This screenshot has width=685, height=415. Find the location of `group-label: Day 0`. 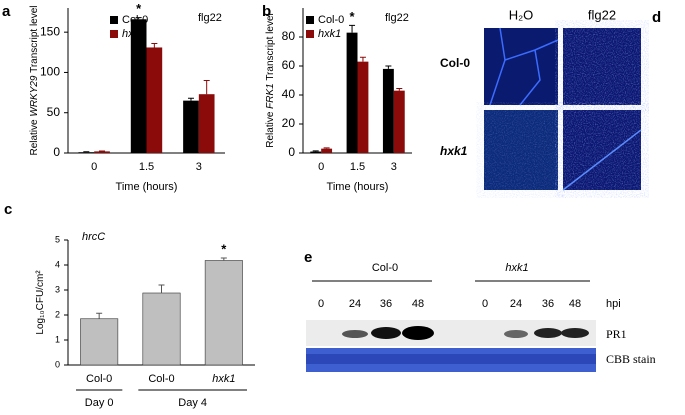

group-label: Day 0 is located at coordinates (99, 403).